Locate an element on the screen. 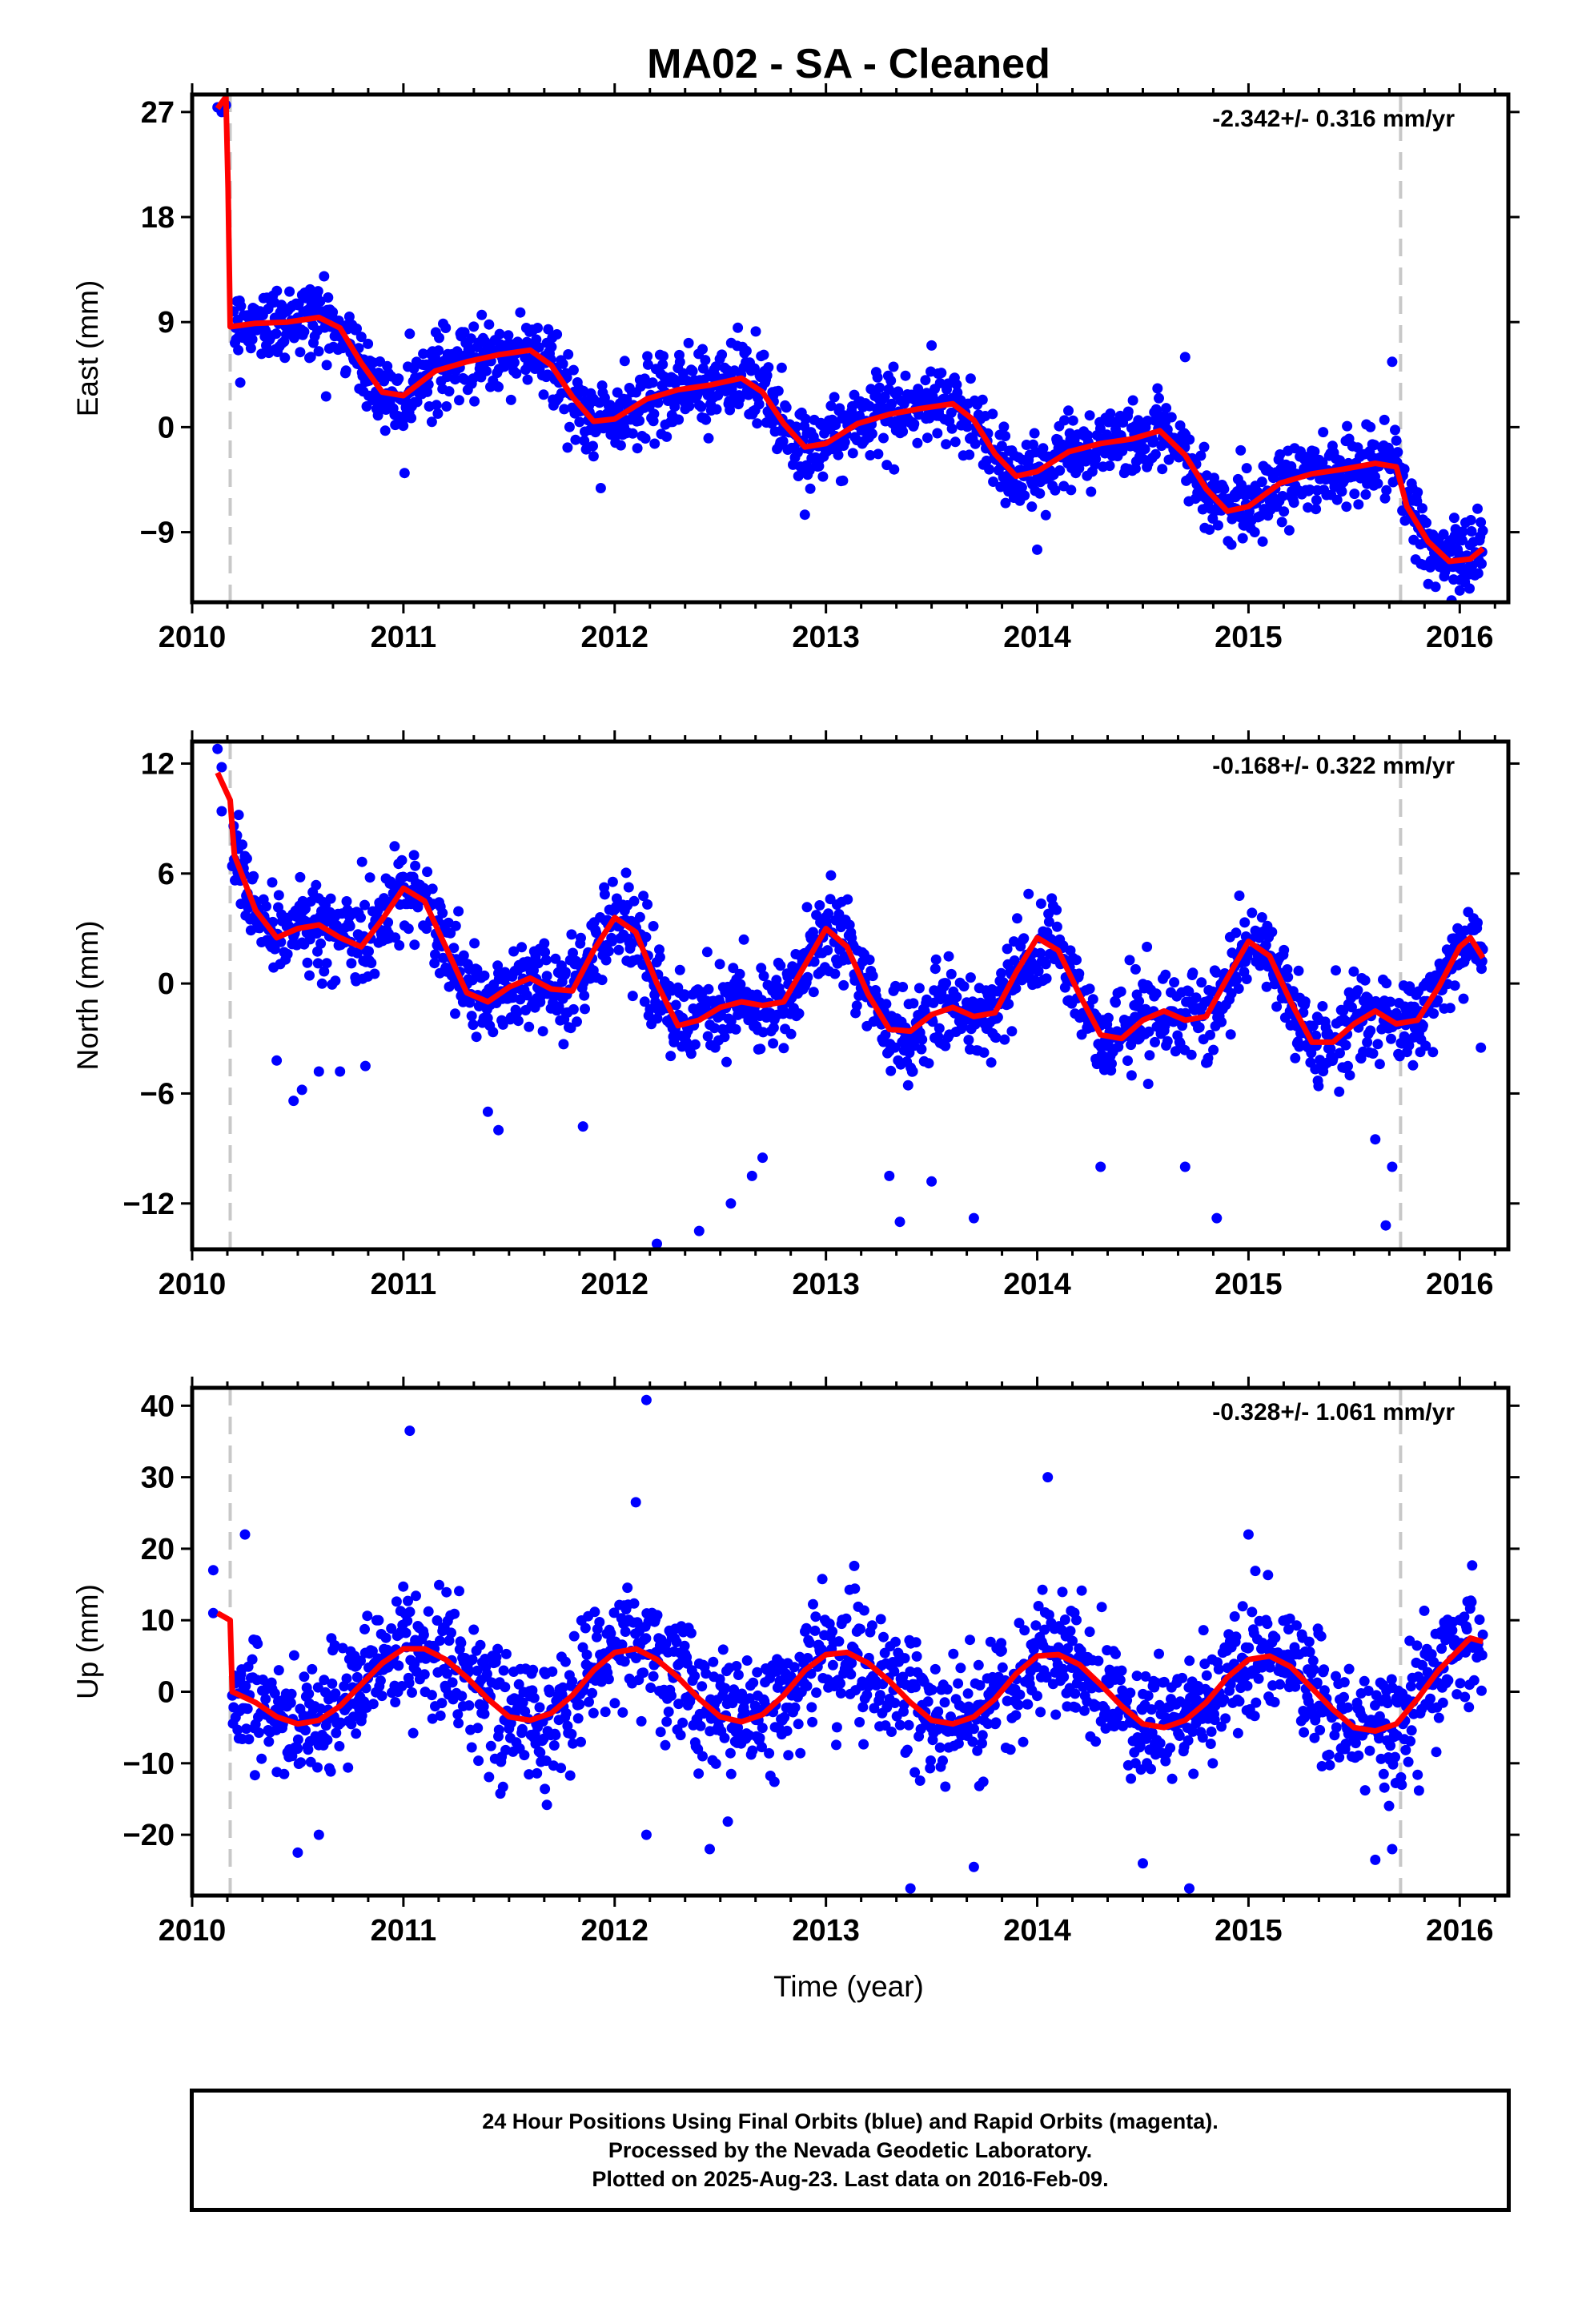 Image resolution: width=1582 pixels, height=2324 pixels. y-tick-label-east: 0 is located at coordinates (166, 427).